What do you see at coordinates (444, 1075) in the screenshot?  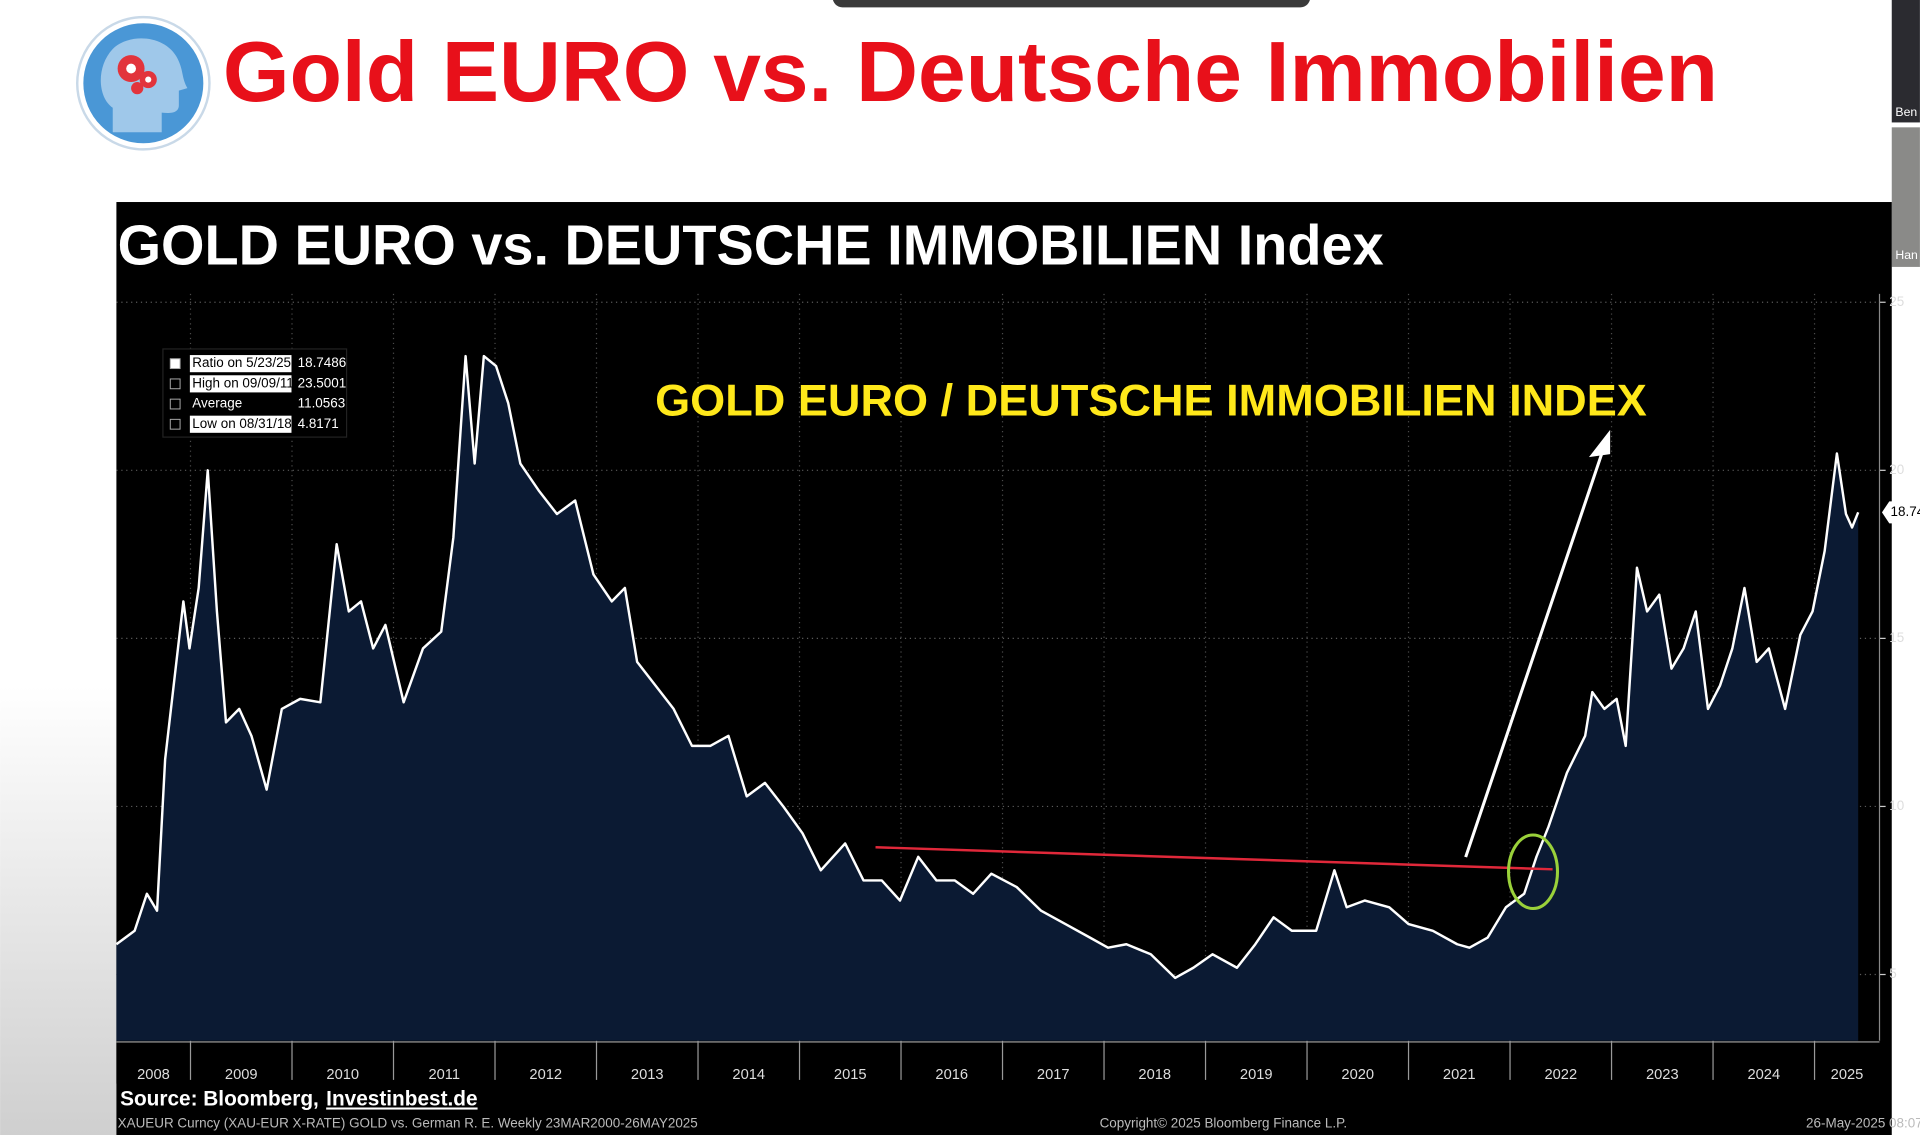 I see `x-tick-label: 2011` at bounding box center [444, 1075].